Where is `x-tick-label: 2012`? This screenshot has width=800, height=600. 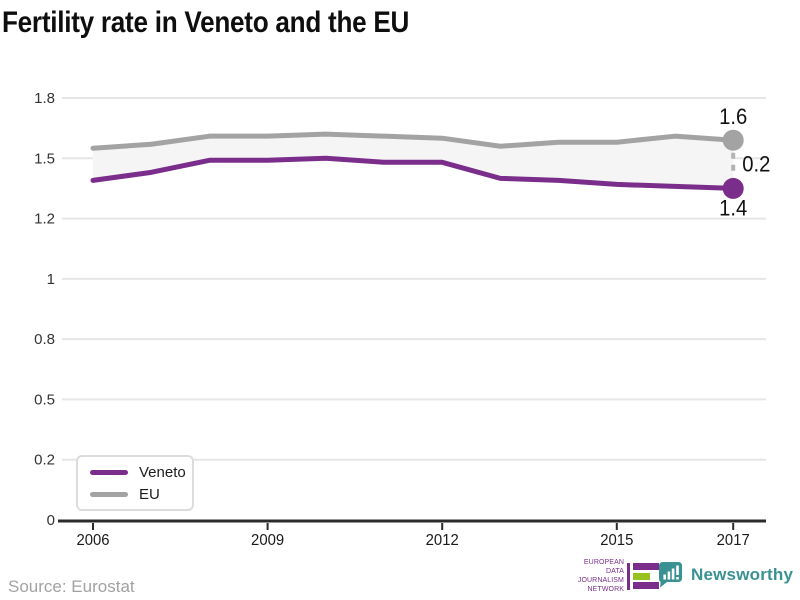 x-tick-label: 2012 is located at coordinates (442, 541).